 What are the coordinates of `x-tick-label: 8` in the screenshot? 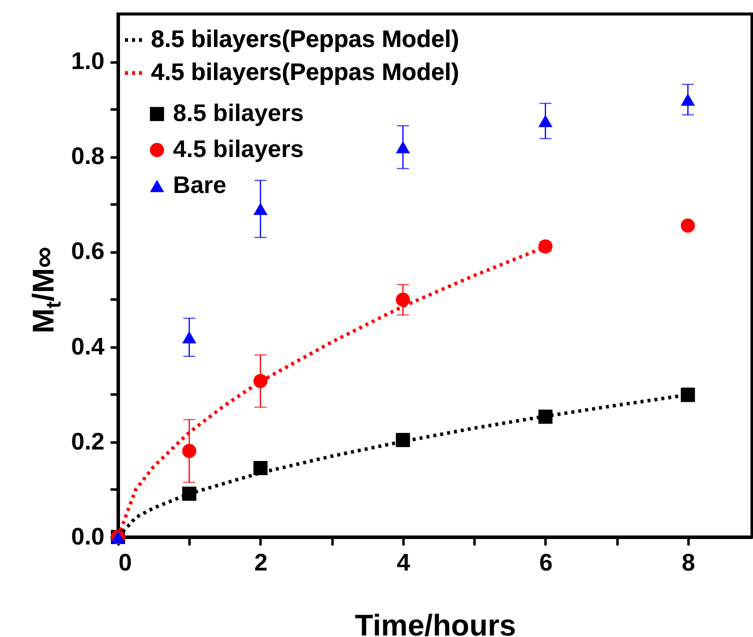 It's located at (689, 563).